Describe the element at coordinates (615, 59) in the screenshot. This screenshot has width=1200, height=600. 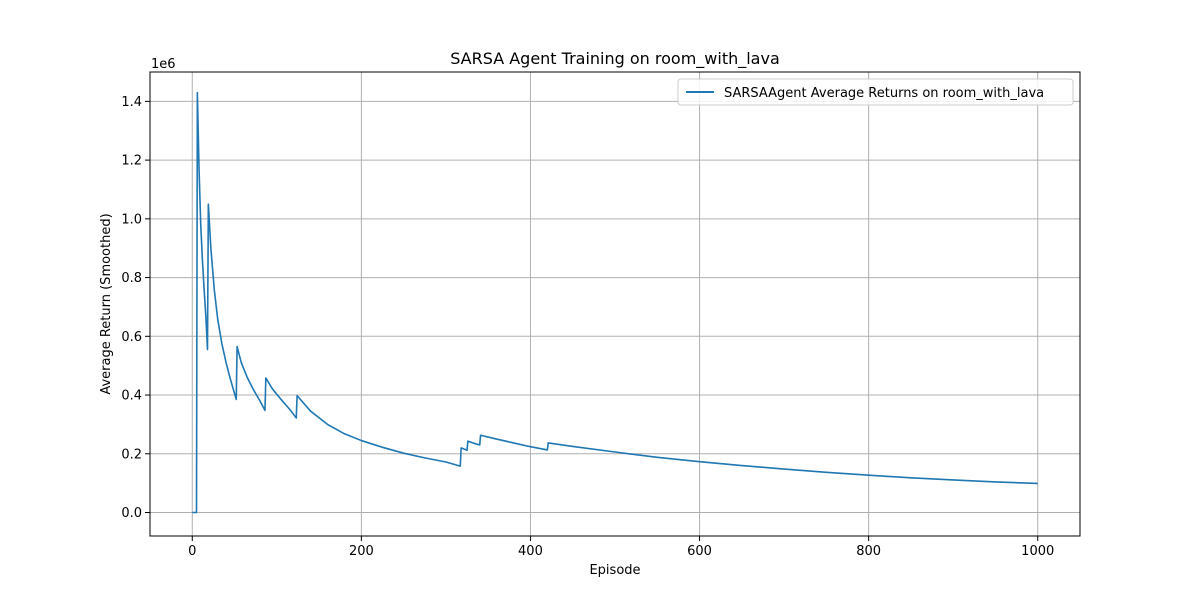
I see `chart-title: SARSA Agent Training on room_with_lava` at that location.